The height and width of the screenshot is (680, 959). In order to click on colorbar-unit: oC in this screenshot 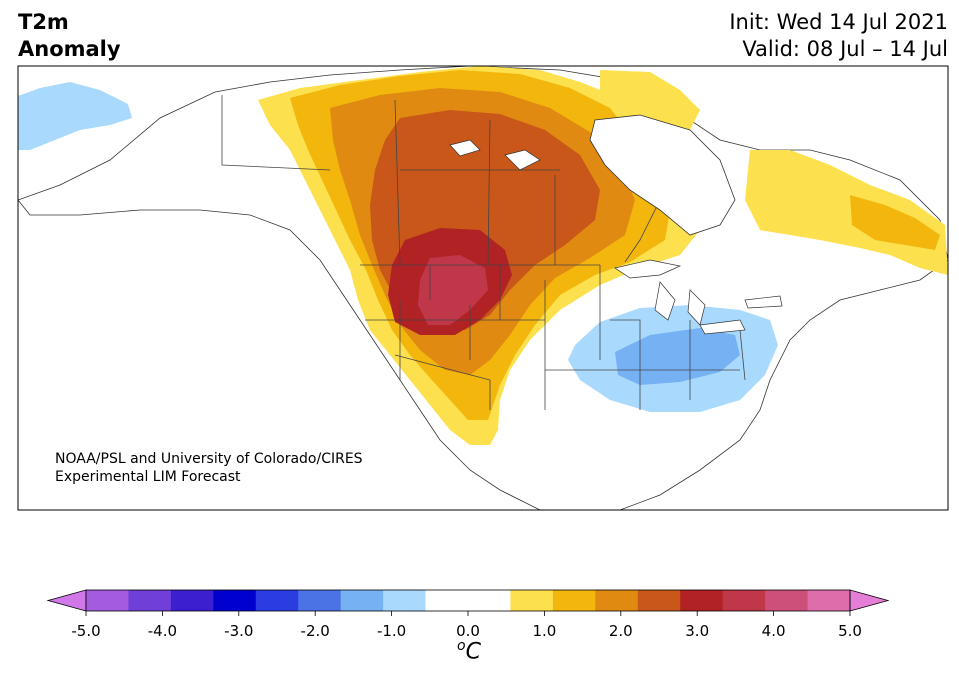, I will do `click(469, 651)`.